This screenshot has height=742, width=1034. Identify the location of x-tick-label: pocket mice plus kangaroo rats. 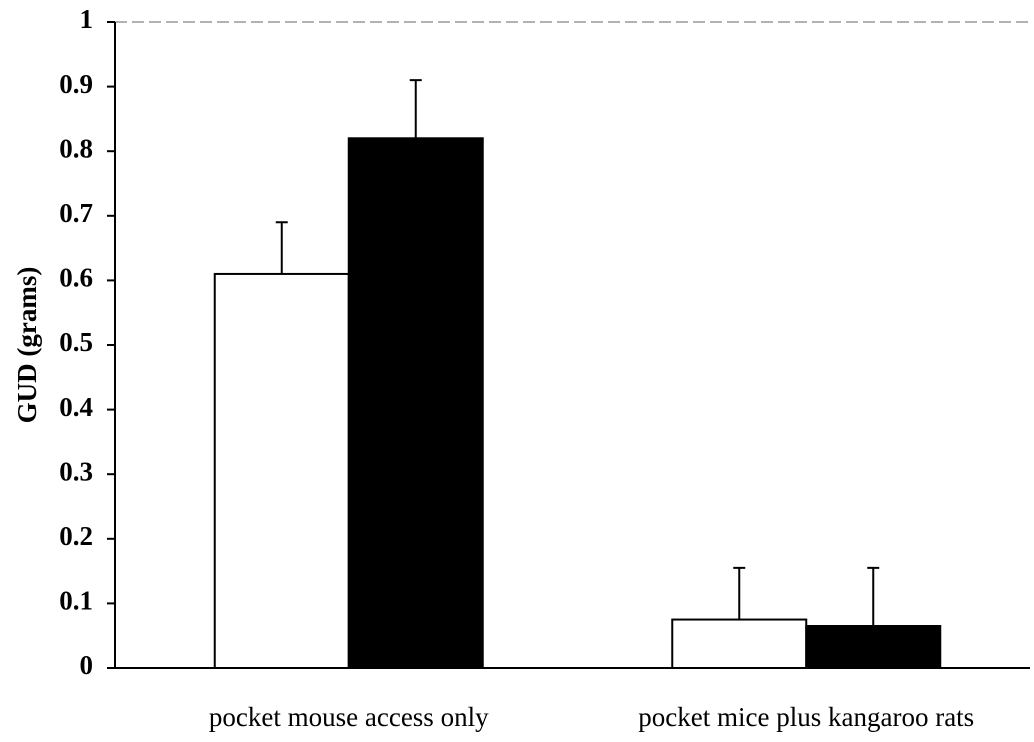
(806, 717).